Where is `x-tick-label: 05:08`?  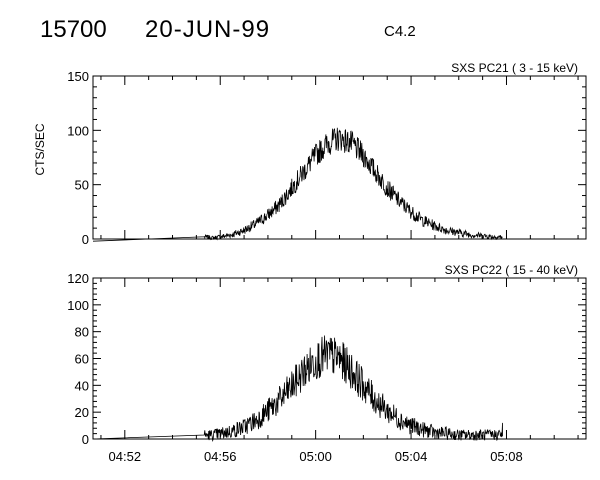
x-tick-label: 05:08 is located at coordinates (506, 456).